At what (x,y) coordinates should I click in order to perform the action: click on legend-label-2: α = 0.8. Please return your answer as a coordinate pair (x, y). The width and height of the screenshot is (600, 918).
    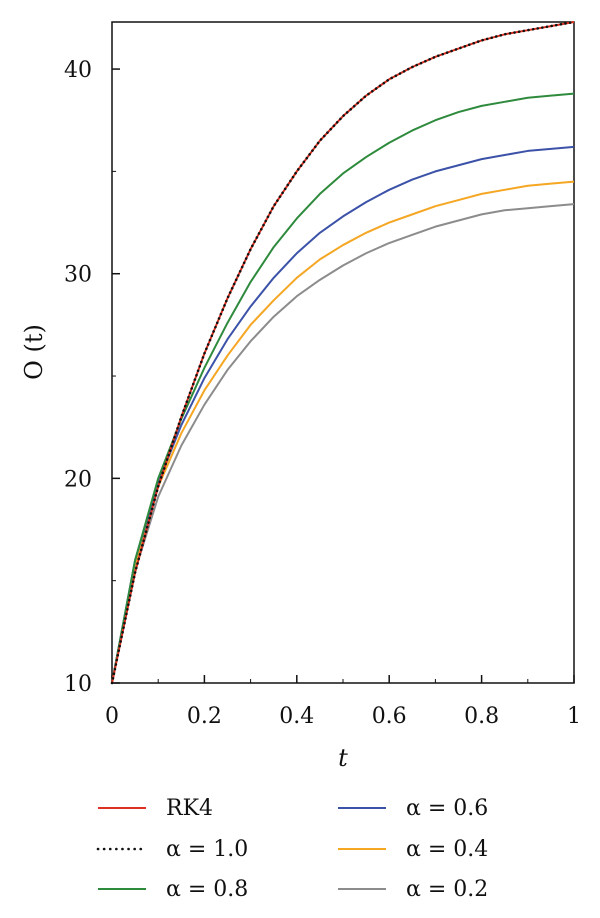
    Looking at the image, I should click on (207, 889).